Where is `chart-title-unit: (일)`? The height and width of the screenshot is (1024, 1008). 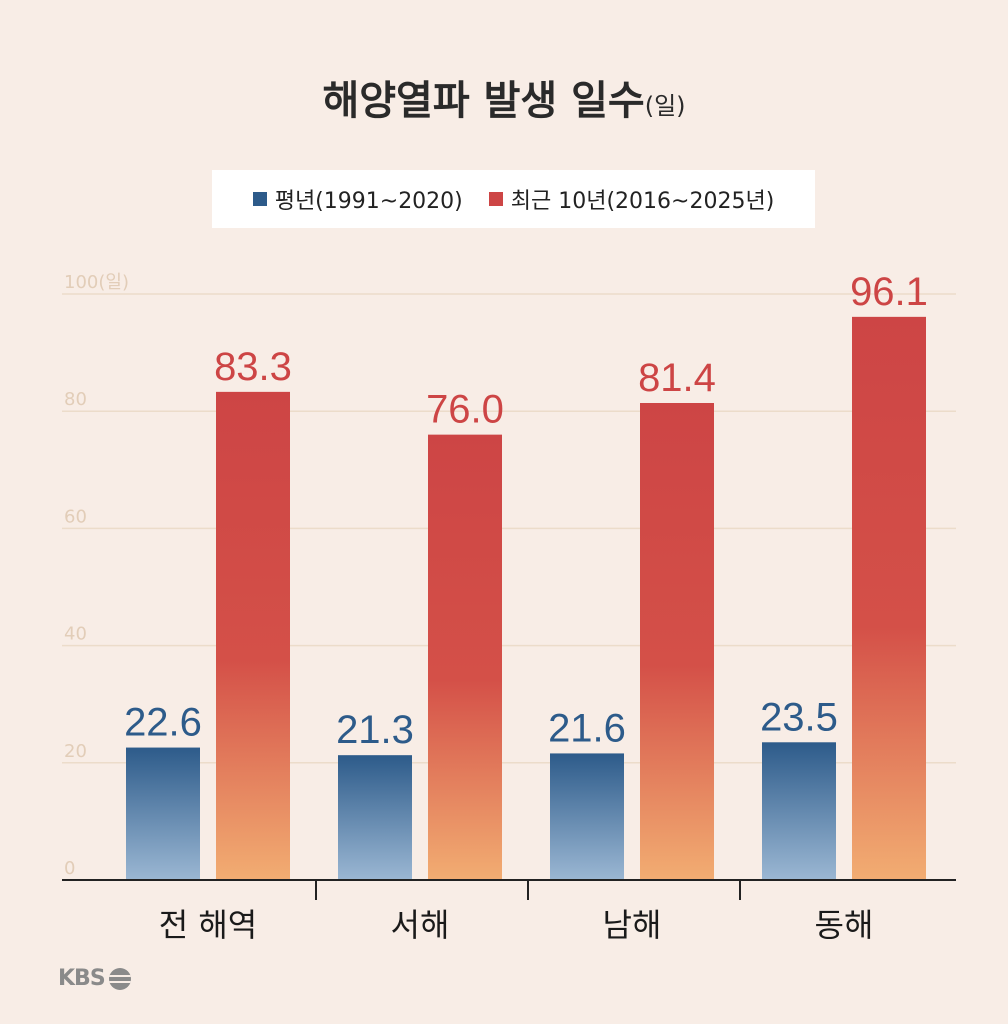
chart-title-unit: (일) is located at coordinates (665, 106).